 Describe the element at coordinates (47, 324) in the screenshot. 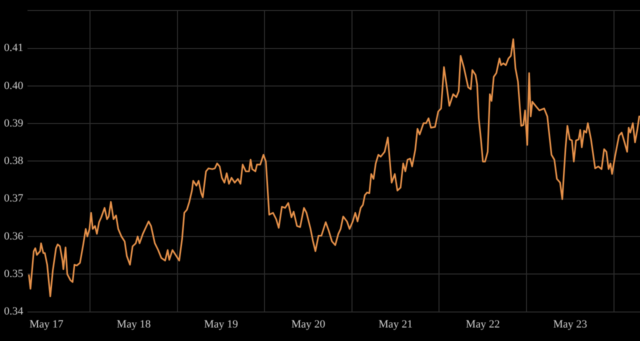

I see `x-tick-label: May 17` at that location.